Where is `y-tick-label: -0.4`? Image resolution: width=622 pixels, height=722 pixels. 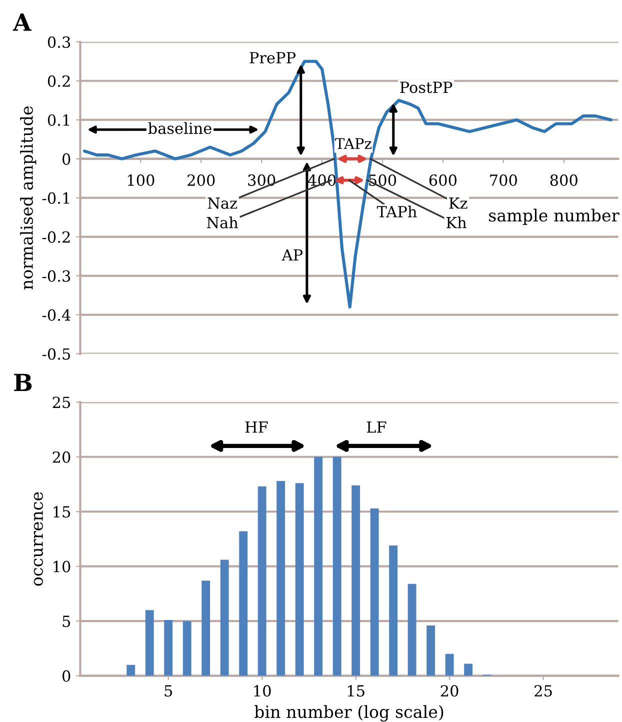 y-tick-label: -0.4 is located at coordinates (56, 315).